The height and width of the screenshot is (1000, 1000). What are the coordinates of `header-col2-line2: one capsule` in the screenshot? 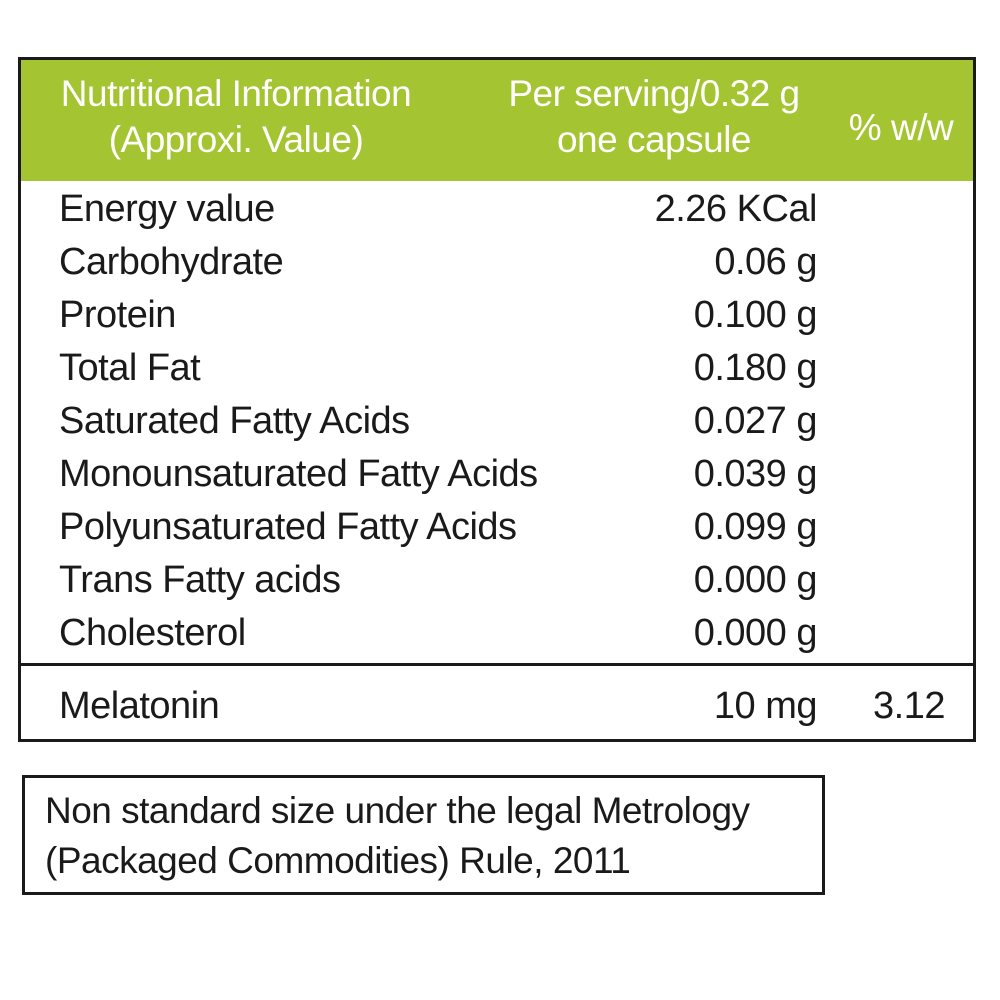 It's located at (654, 139).